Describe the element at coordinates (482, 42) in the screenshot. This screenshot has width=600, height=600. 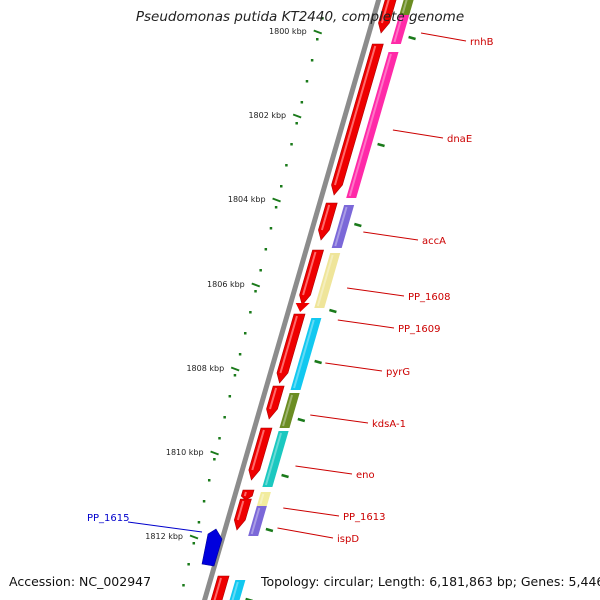
I see `gene-label: rnhB` at that location.